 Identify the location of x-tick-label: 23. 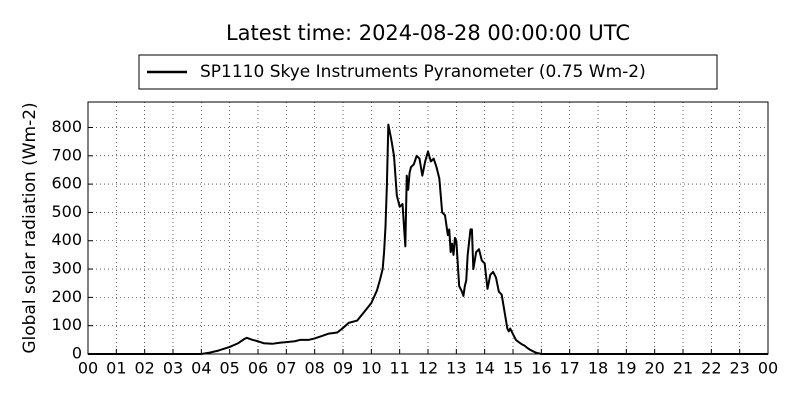
(739, 368).